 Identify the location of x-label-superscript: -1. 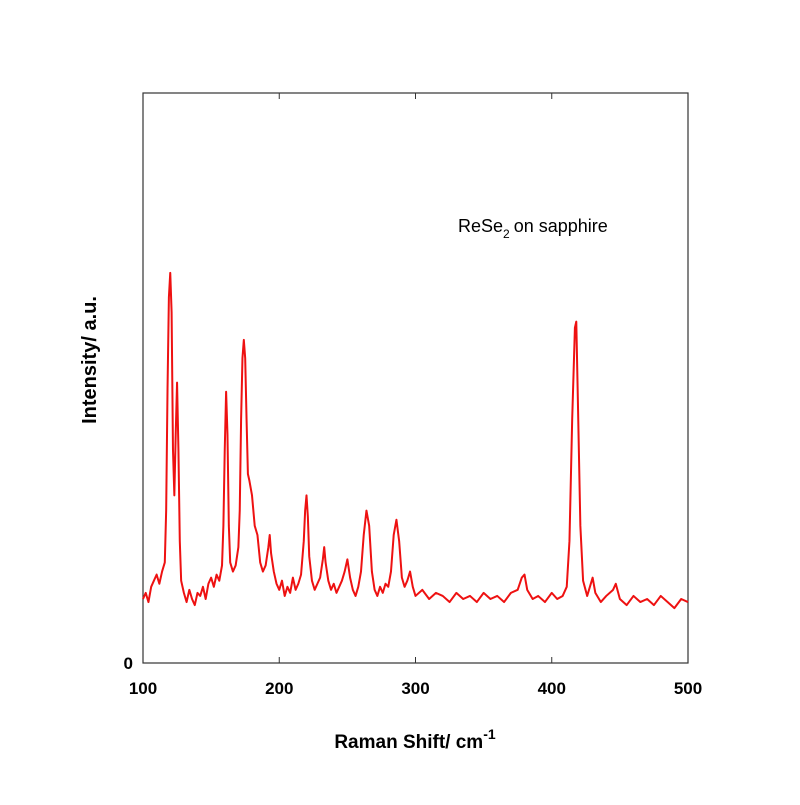
(489, 734).